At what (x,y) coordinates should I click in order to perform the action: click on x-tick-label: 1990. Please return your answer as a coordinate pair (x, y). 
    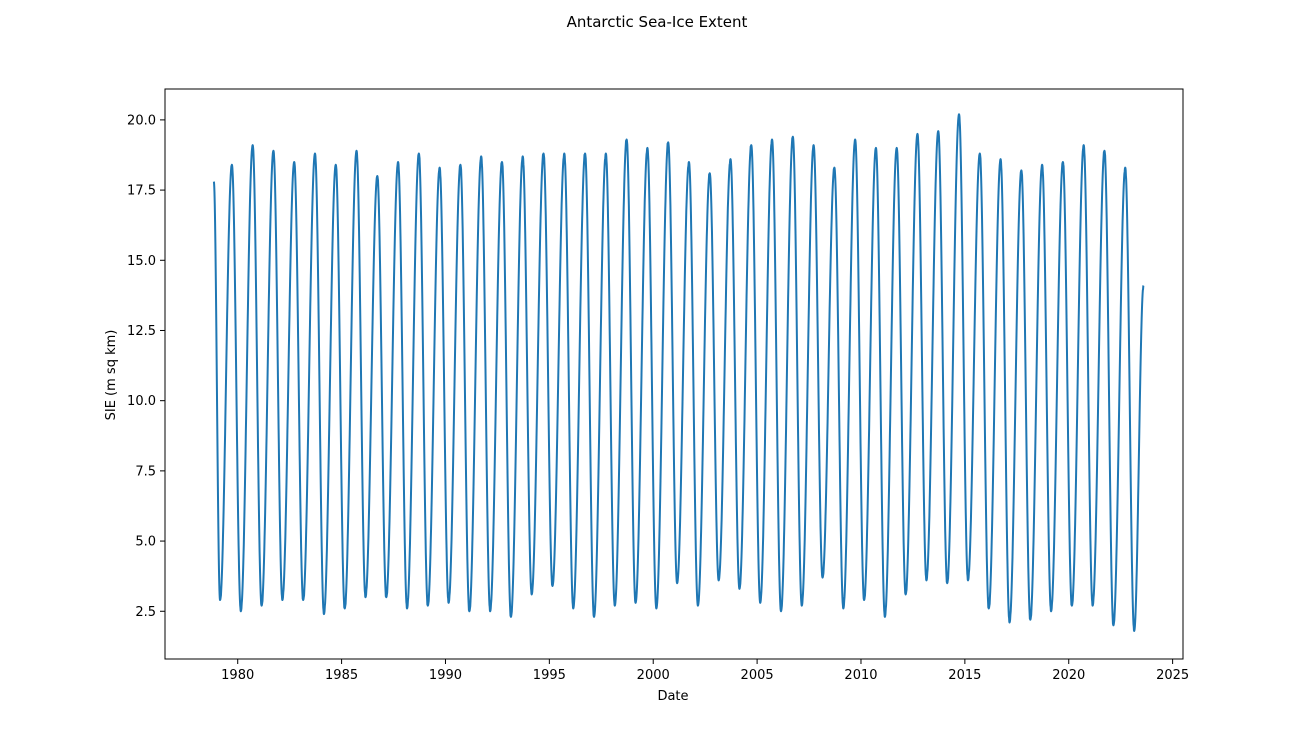
    Looking at the image, I should click on (445, 675).